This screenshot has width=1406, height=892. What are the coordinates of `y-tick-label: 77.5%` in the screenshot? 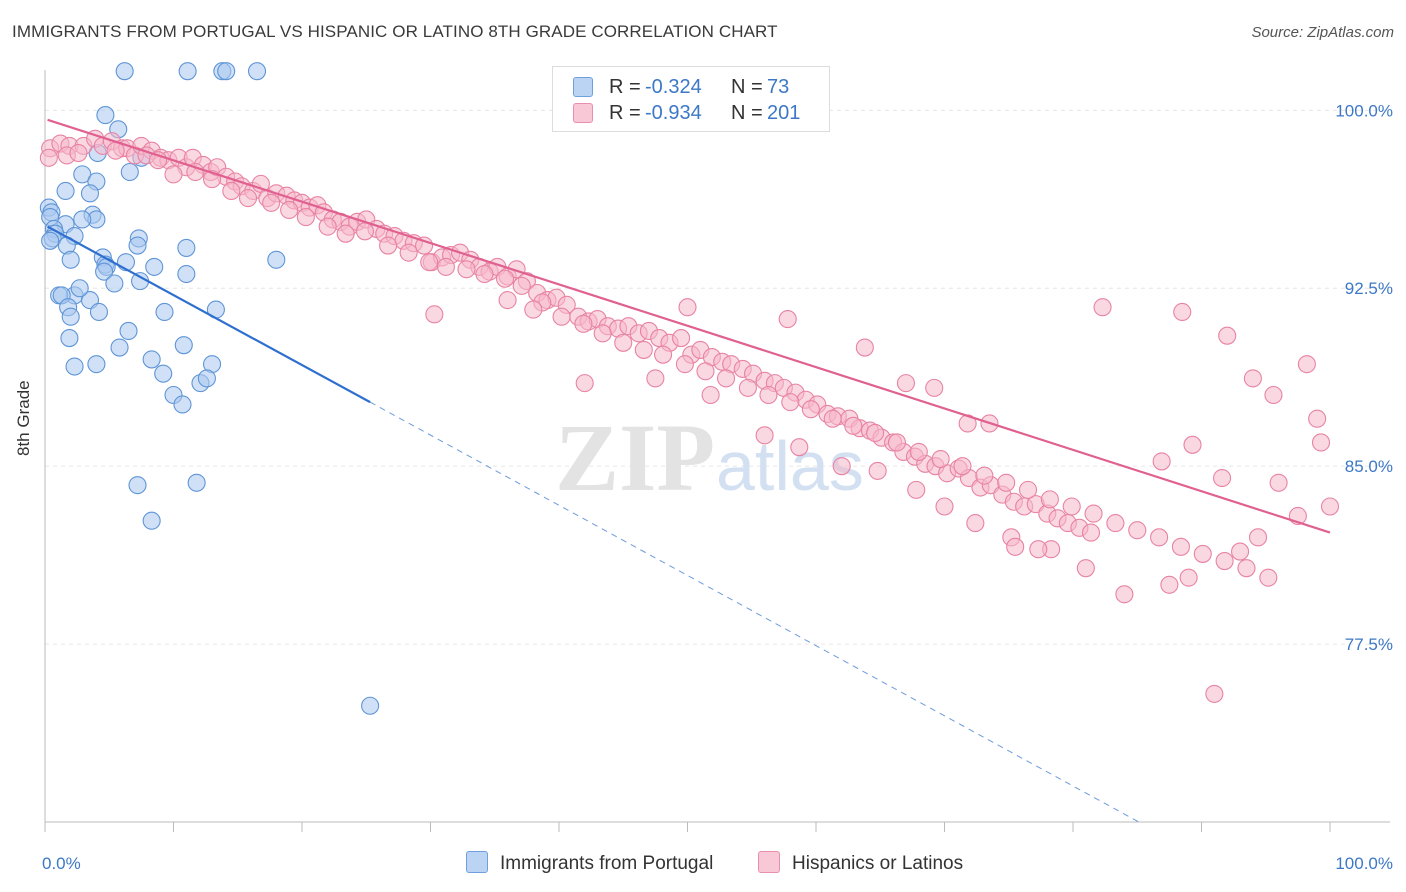 It's located at (1369, 644).